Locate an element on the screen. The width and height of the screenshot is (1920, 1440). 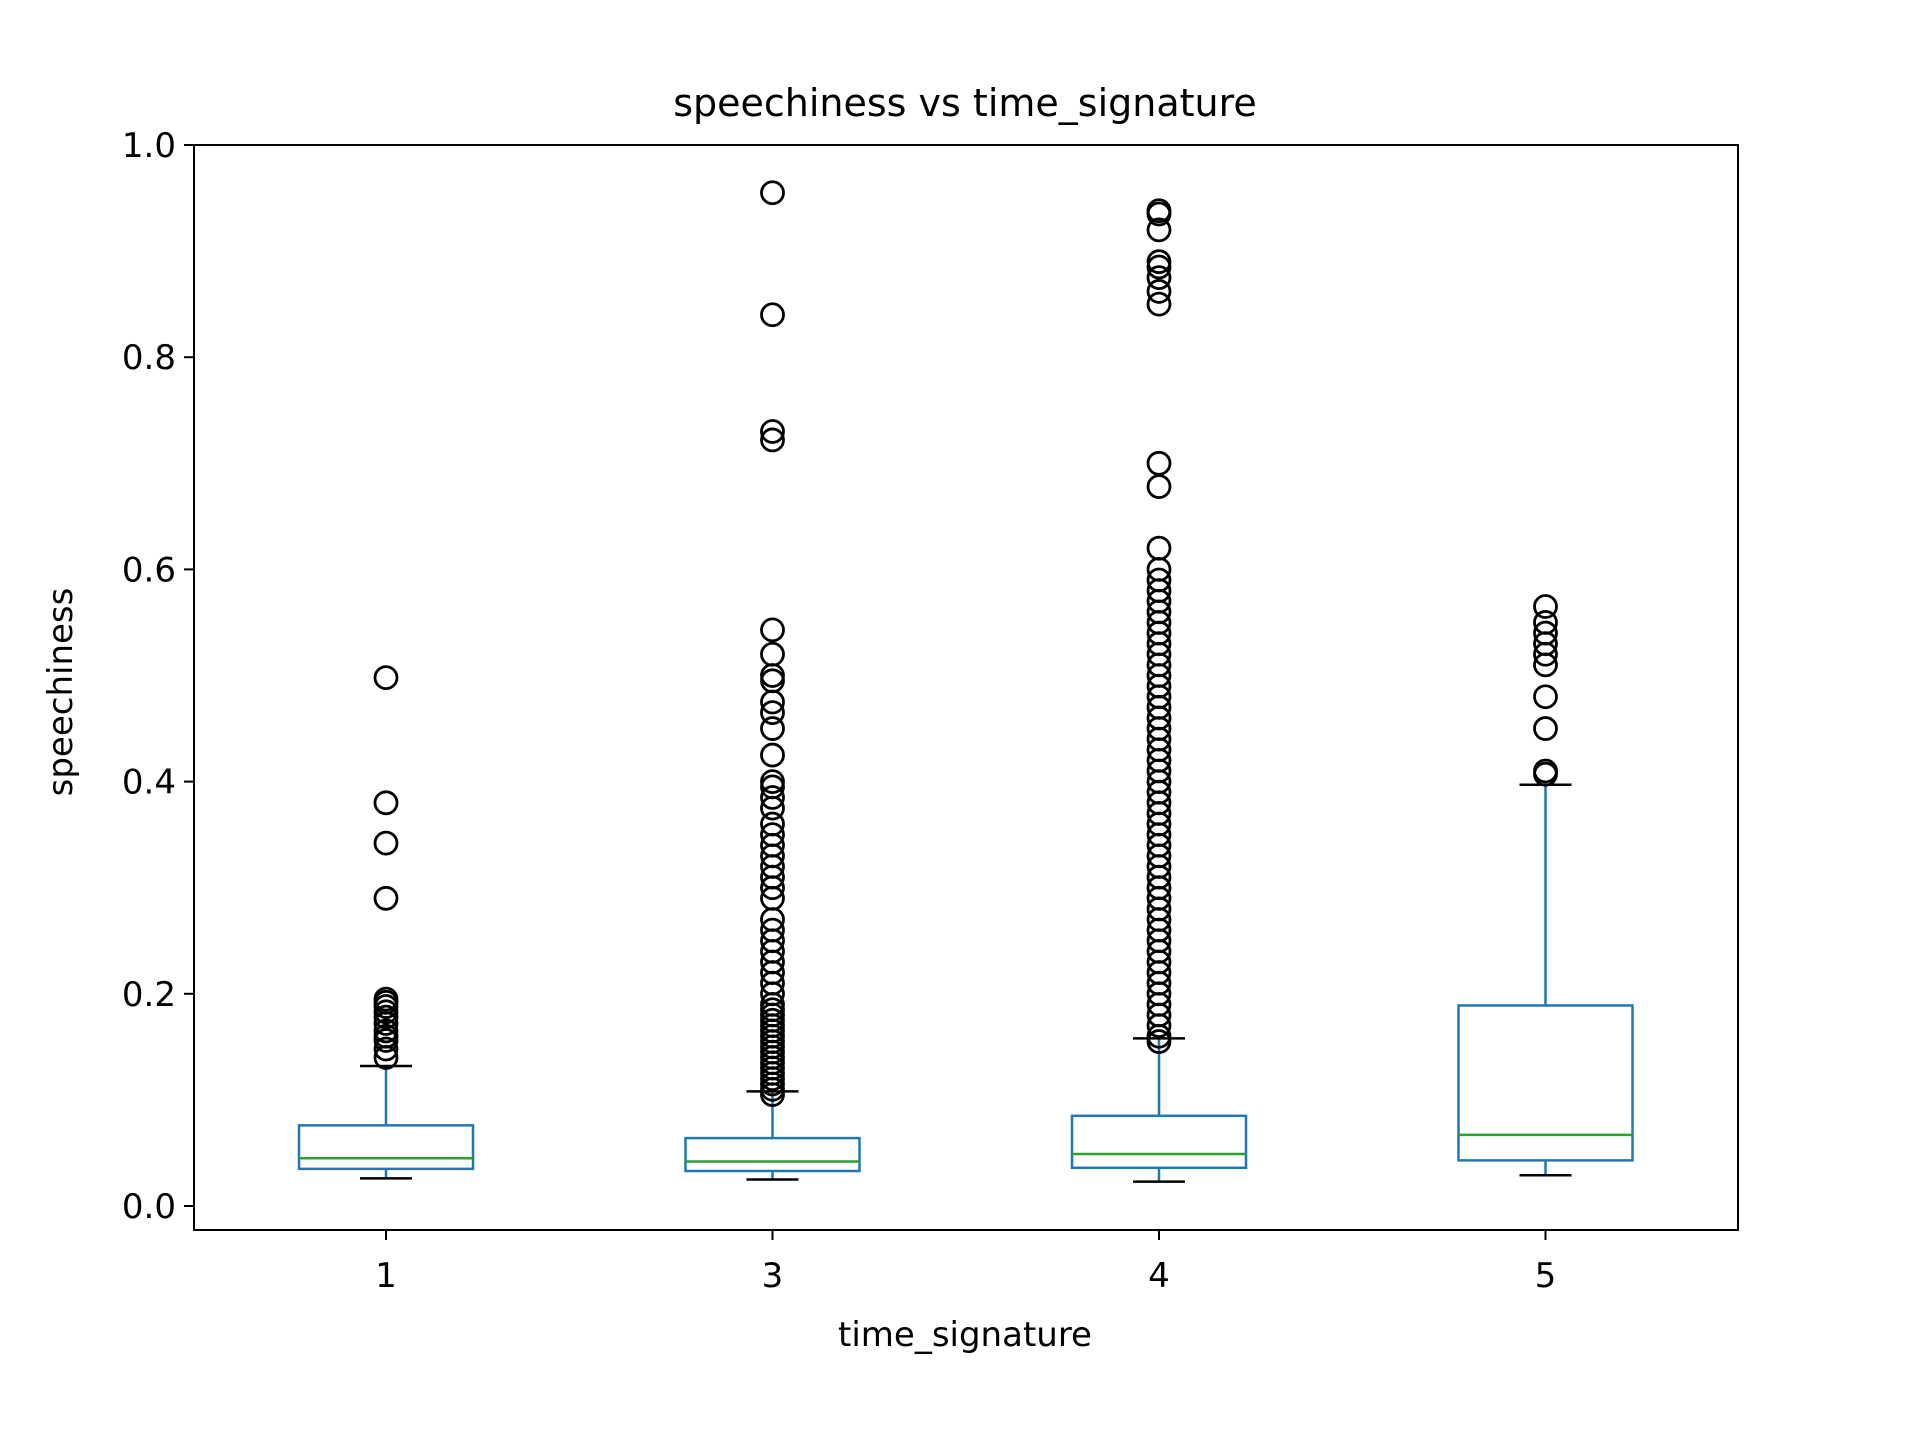
y-tick-label: 0.8 is located at coordinates (149, 358).